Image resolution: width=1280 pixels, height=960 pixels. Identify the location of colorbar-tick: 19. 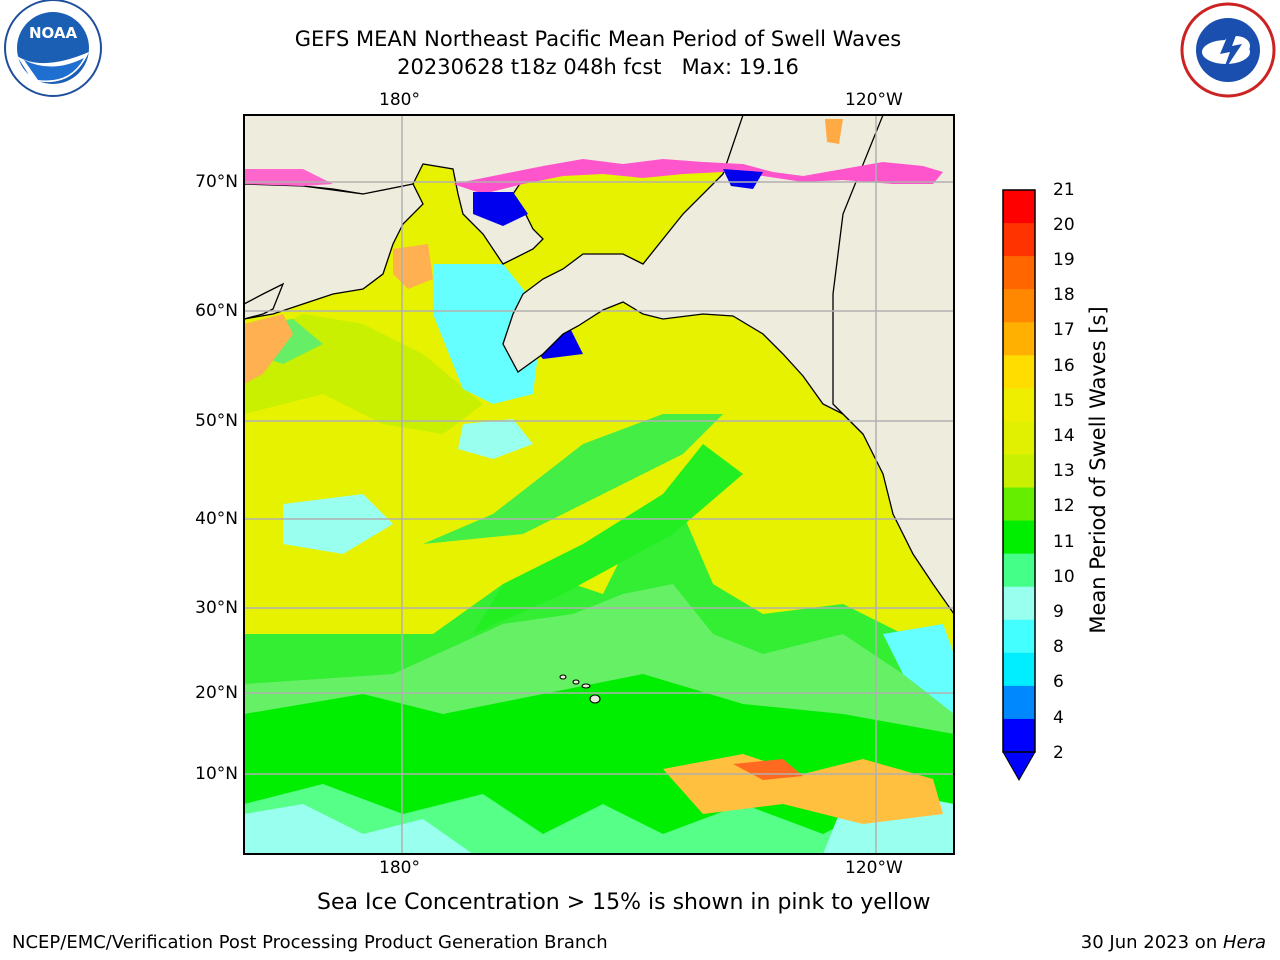
(1064, 260).